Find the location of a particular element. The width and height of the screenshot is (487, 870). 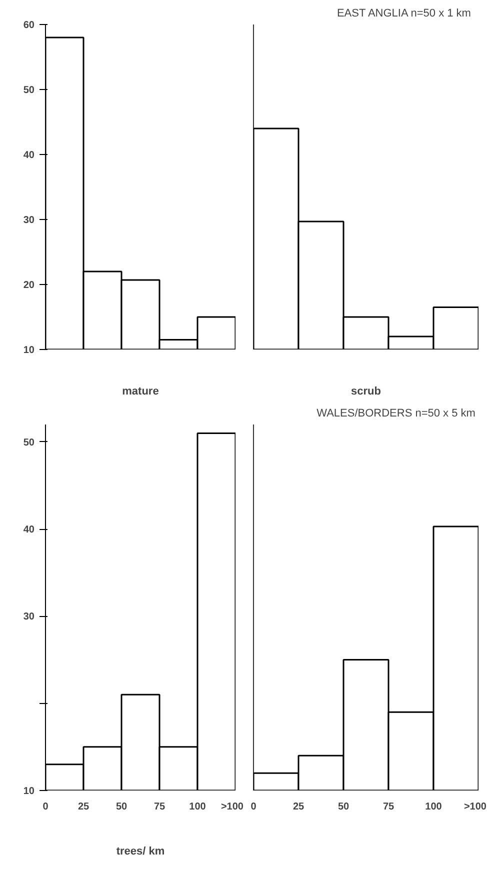

x-axis-title: mature is located at coordinates (140, 392).